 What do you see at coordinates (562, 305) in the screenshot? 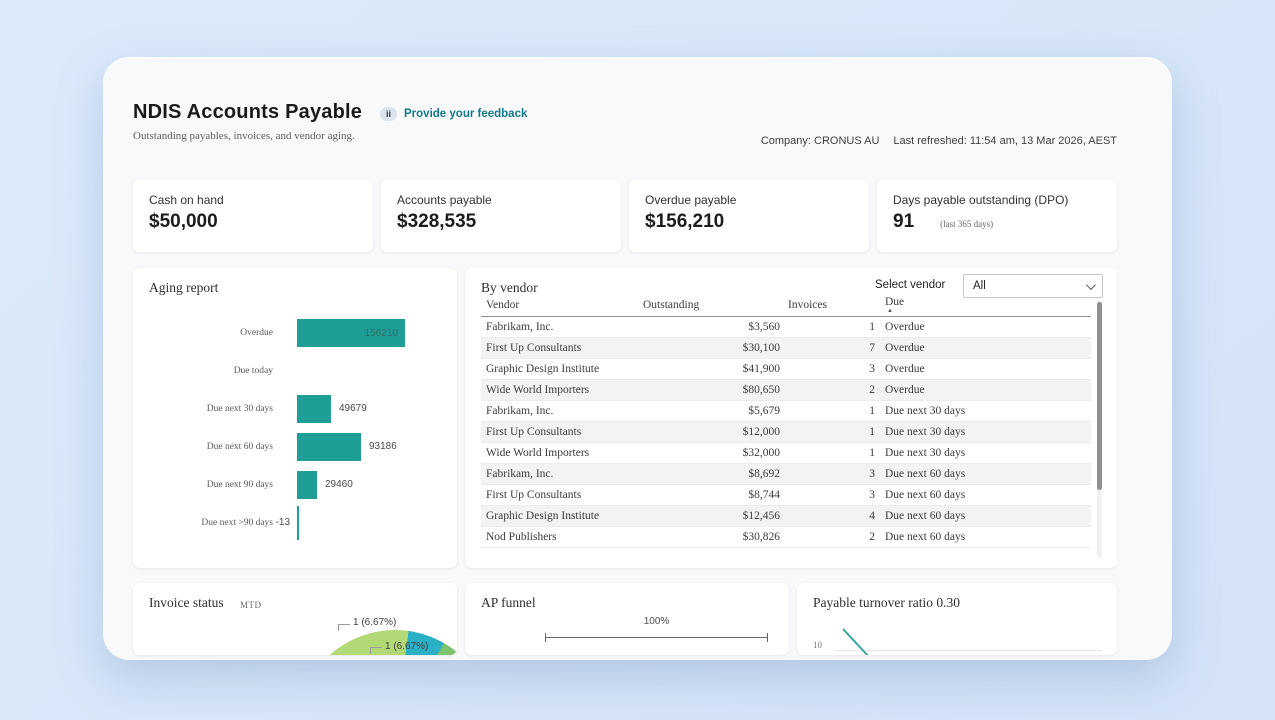
I see `column-header-vendor: Vendor` at bounding box center [562, 305].